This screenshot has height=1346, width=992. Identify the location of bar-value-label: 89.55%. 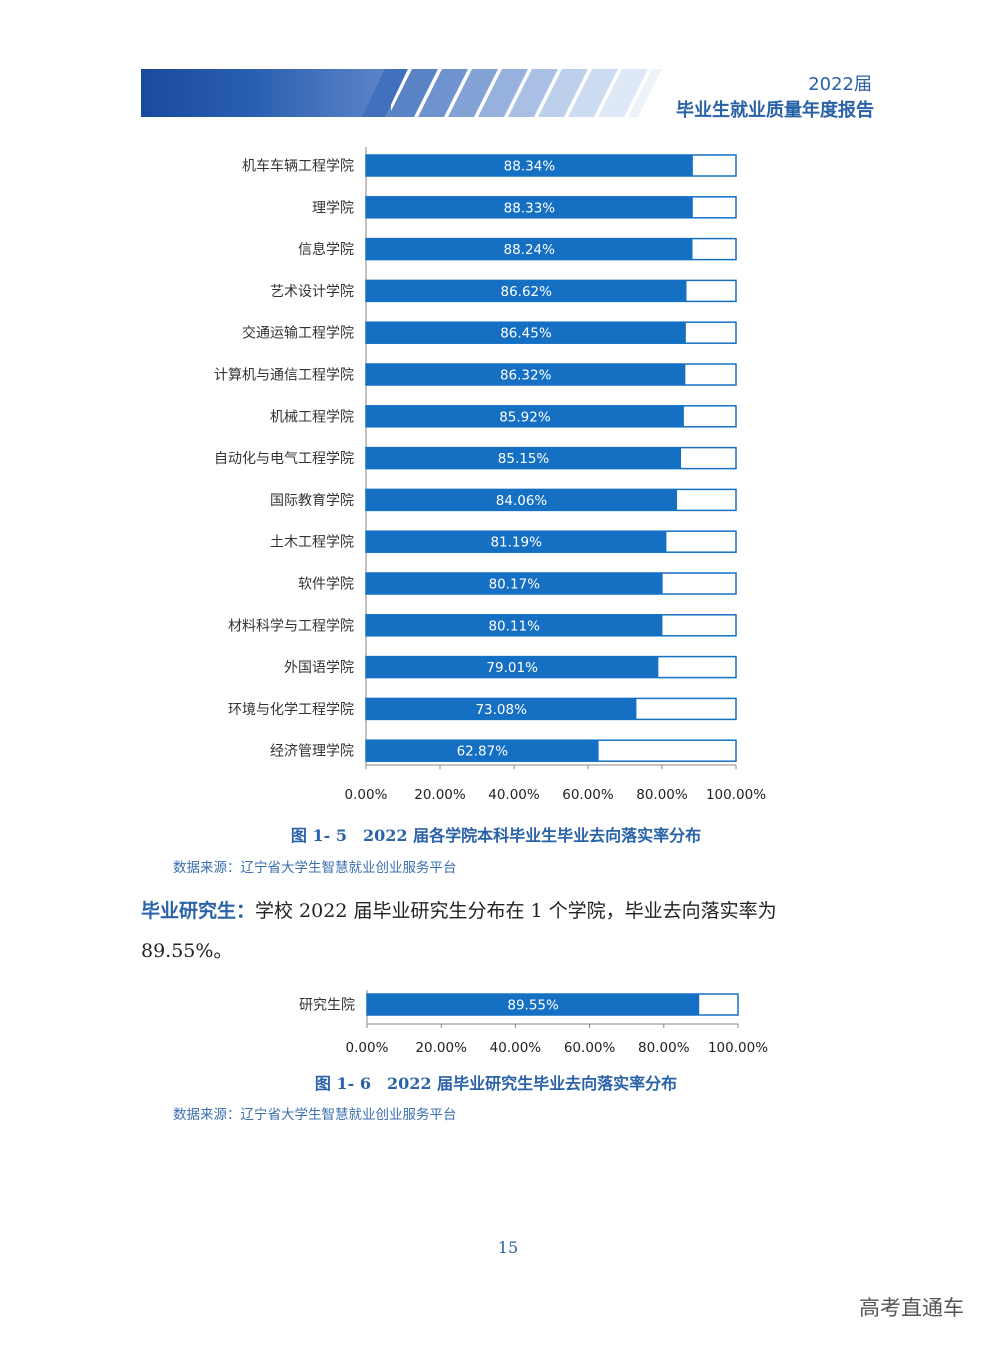
(533, 1006).